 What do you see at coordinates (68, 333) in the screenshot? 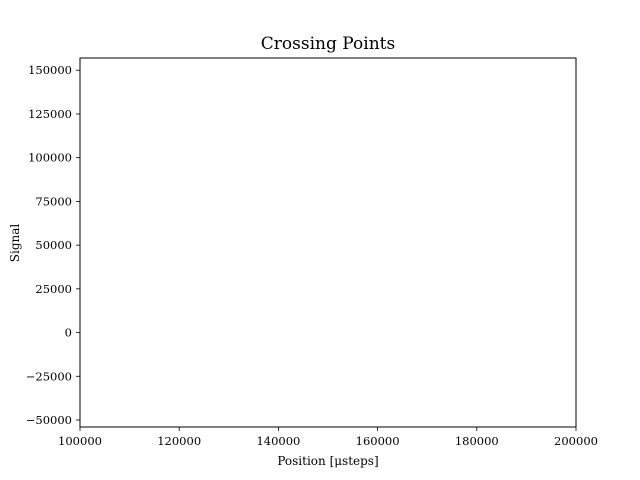
I see `y-tick-label: 0` at bounding box center [68, 333].